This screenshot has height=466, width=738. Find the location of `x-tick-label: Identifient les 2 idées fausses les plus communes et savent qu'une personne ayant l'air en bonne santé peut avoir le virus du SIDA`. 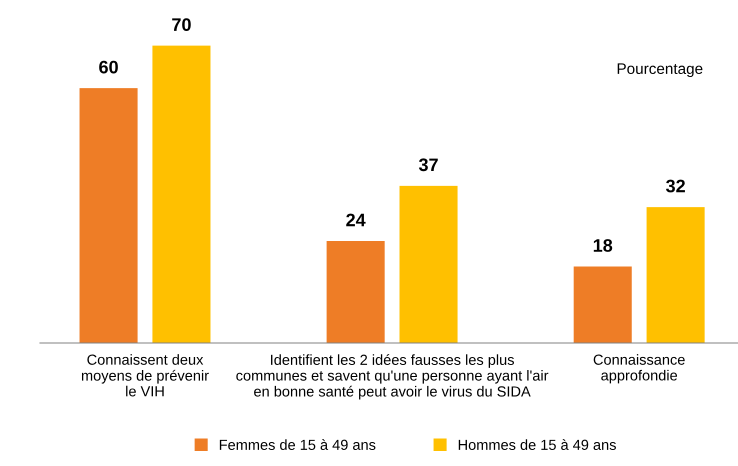

x-tick-label: Identifient les 2 idées fausses les plus communes et savent qu'une personne ayant l'air en bonne santé peut avoir le virus du SIDA is located at coordinates (392, 377).